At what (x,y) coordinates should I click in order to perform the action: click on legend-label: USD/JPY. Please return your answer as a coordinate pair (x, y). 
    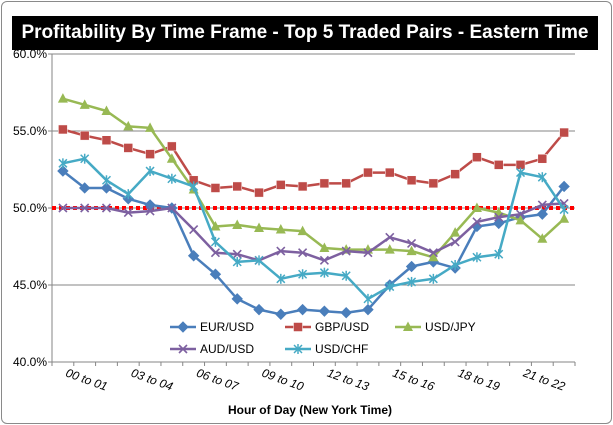
    Looking at the image, I should click on (450, 327).